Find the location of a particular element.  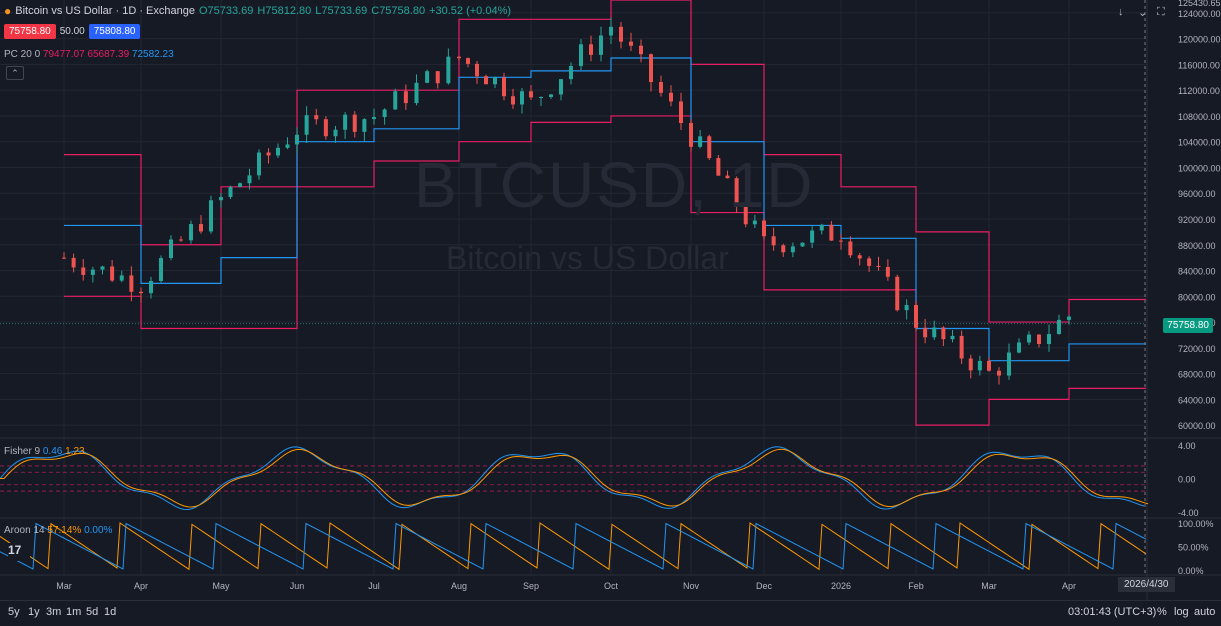

range-1y: 1y is located at coordinates (34, 612).